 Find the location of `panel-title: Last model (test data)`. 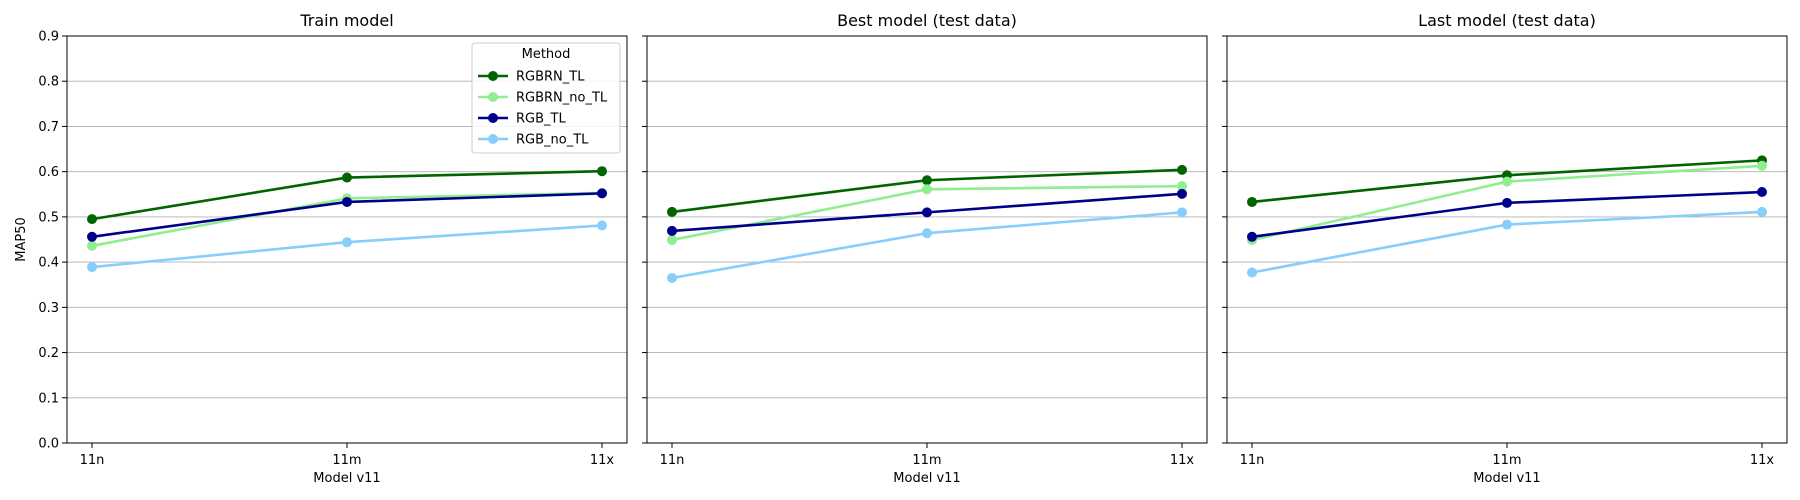

panel-title: Last model (test data) is located at coordinates (1507, 20).